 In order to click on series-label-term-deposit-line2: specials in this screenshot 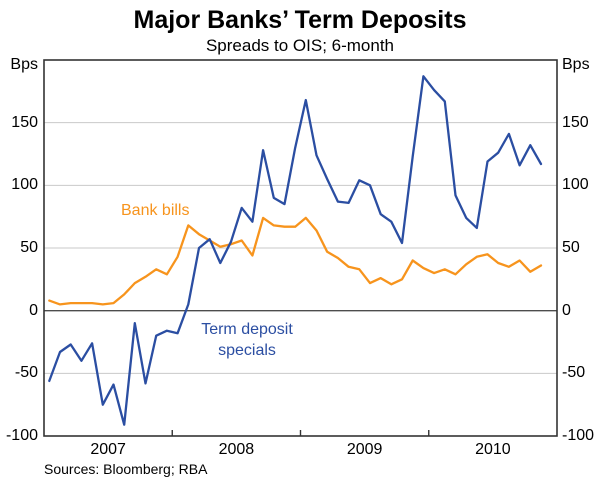, I will do `click(247, 350)`.